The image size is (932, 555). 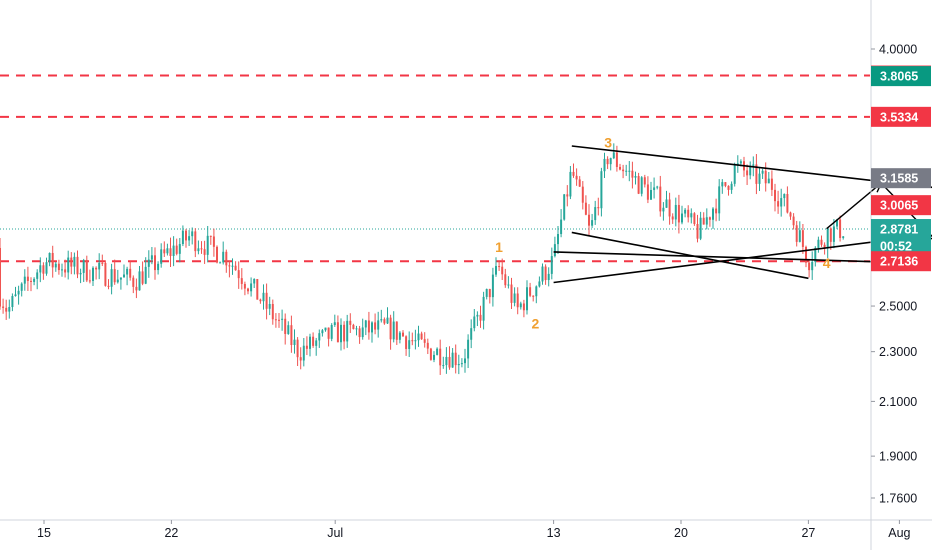 What do you see at coordinates (899, 533) in the screenshot?
I see `x-tick-label: Aug` at bounding box center [899, 533].